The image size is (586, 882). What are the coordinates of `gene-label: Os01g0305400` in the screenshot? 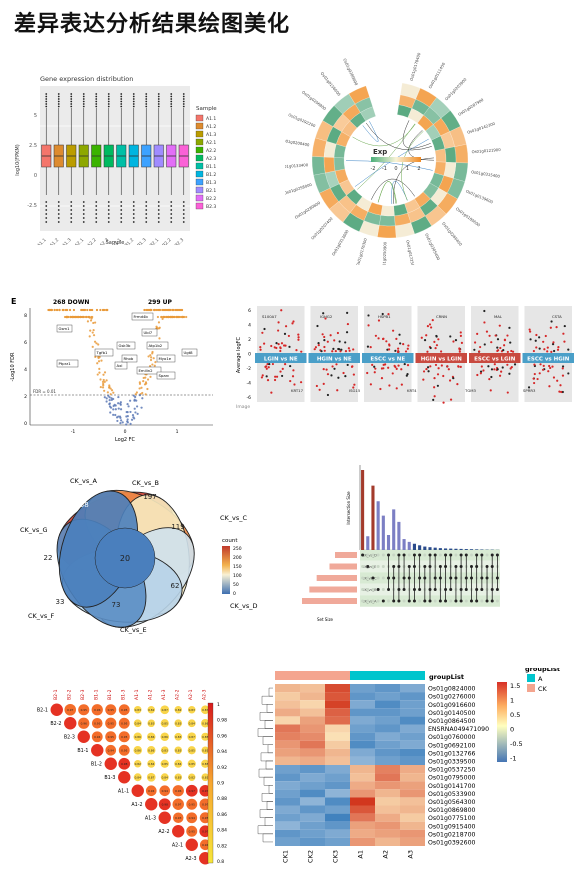 It's located at (432, 246).